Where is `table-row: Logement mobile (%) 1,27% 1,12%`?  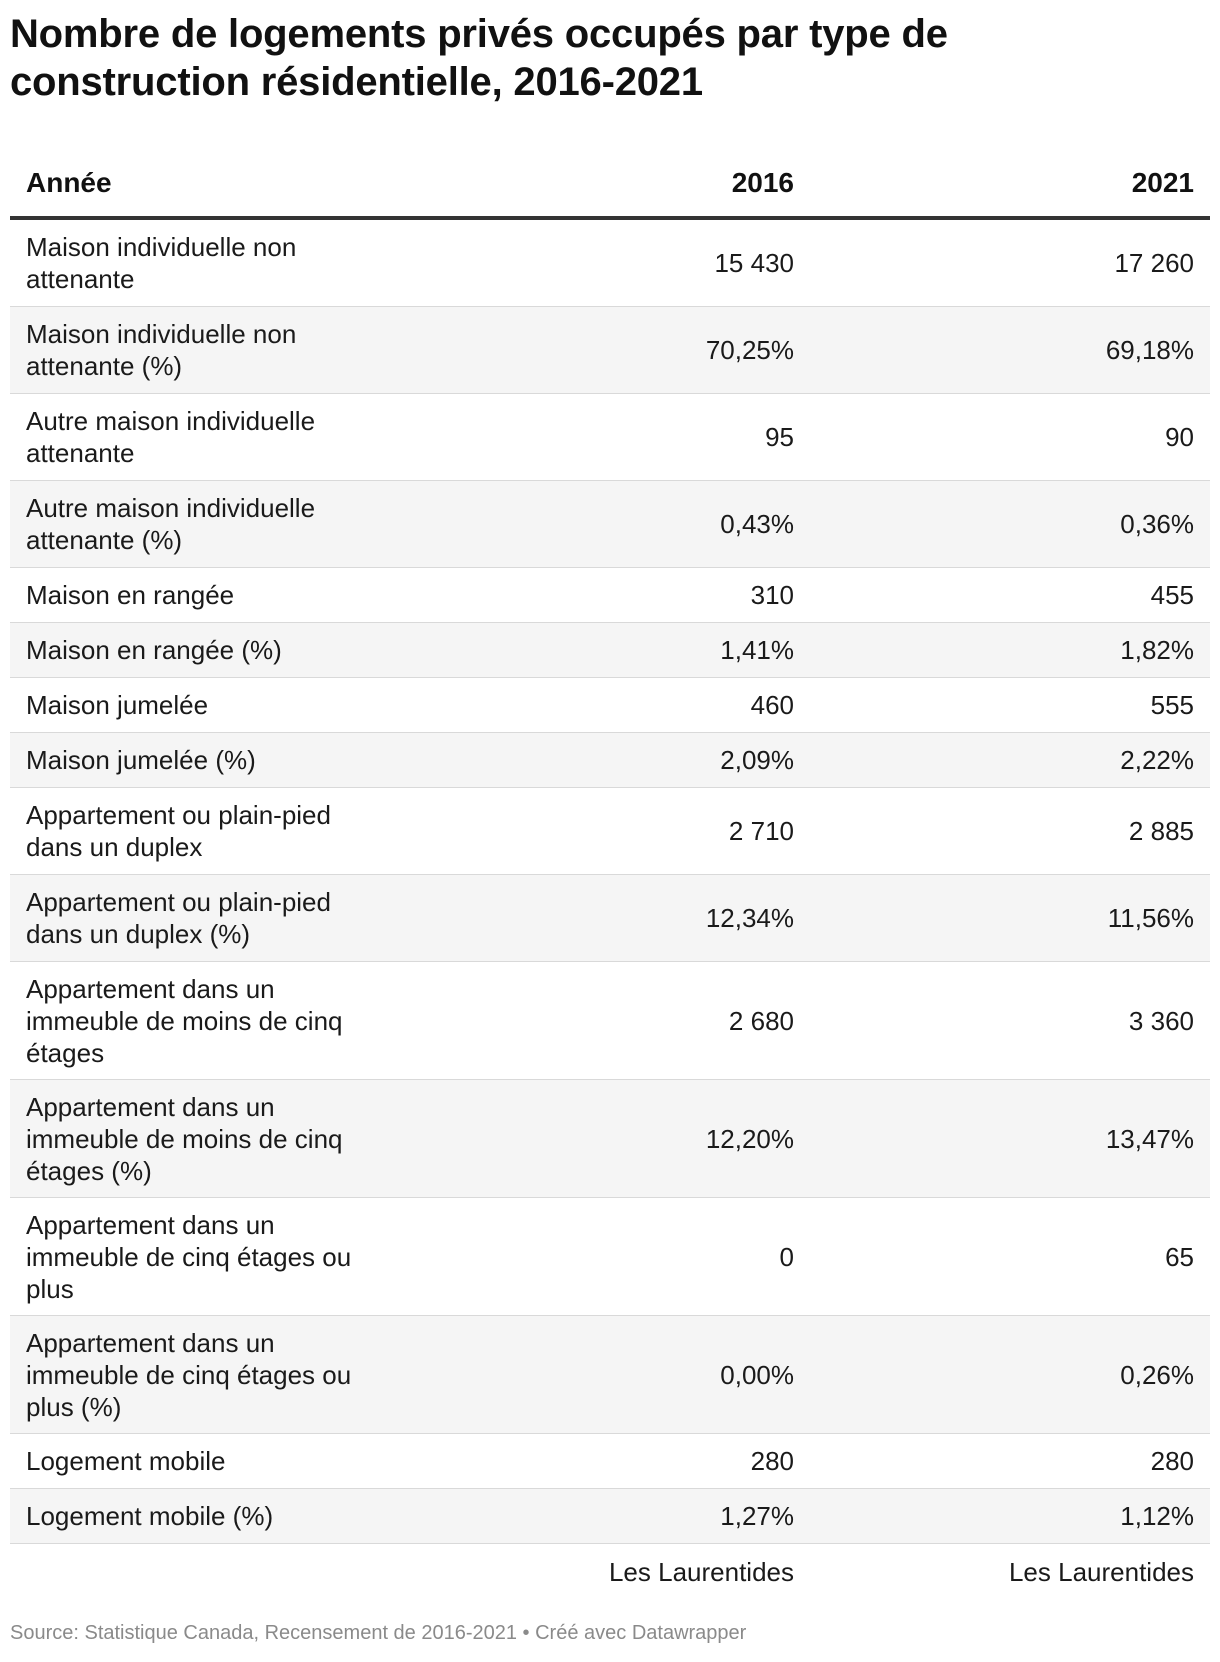
table-row: Logement mobile (%) 1,27% 1,12% is located at coordinates (610, 1516).